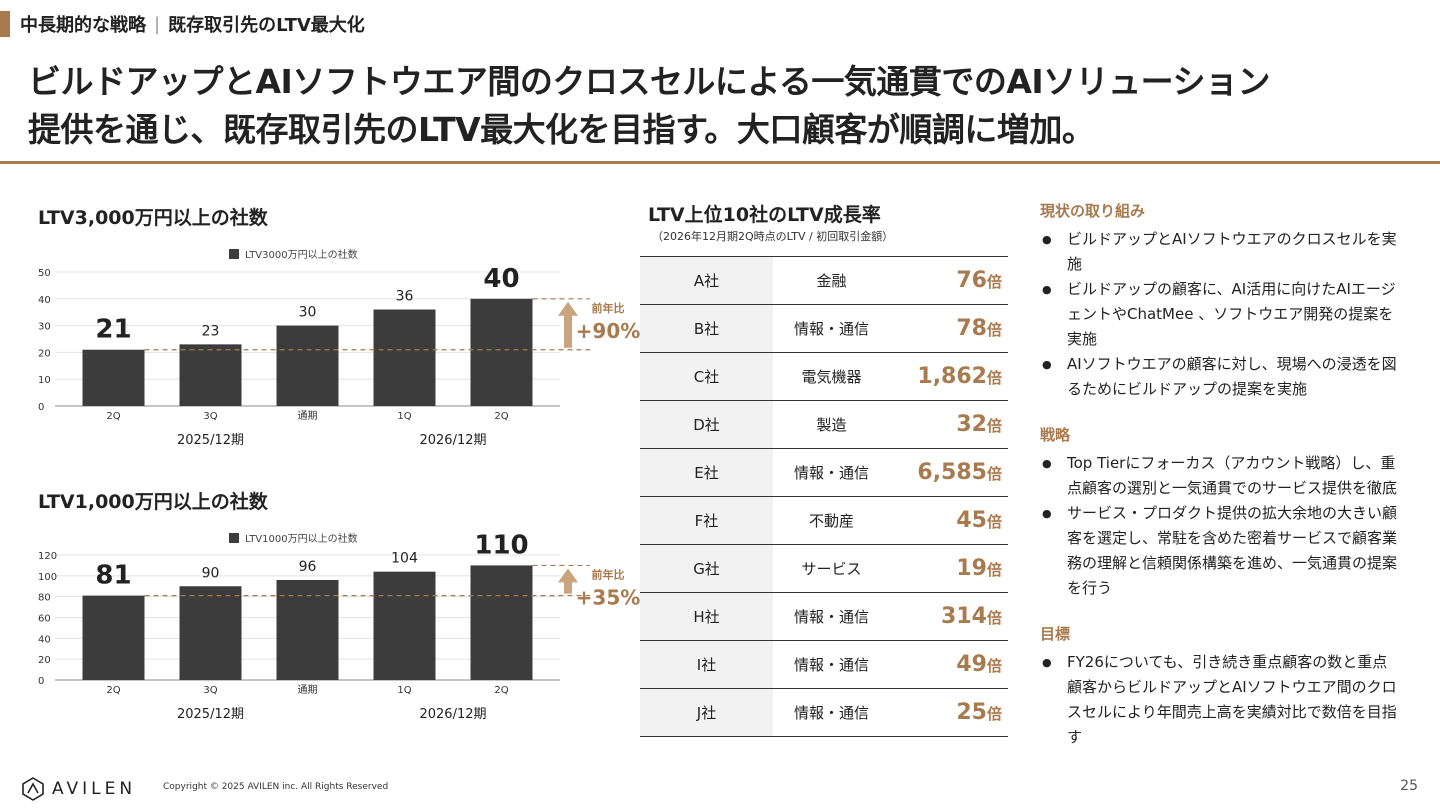 This screenshot has width=1440, height=810. I want to click on table-row: I社 情報・通信 49倍, so click(824, 664).